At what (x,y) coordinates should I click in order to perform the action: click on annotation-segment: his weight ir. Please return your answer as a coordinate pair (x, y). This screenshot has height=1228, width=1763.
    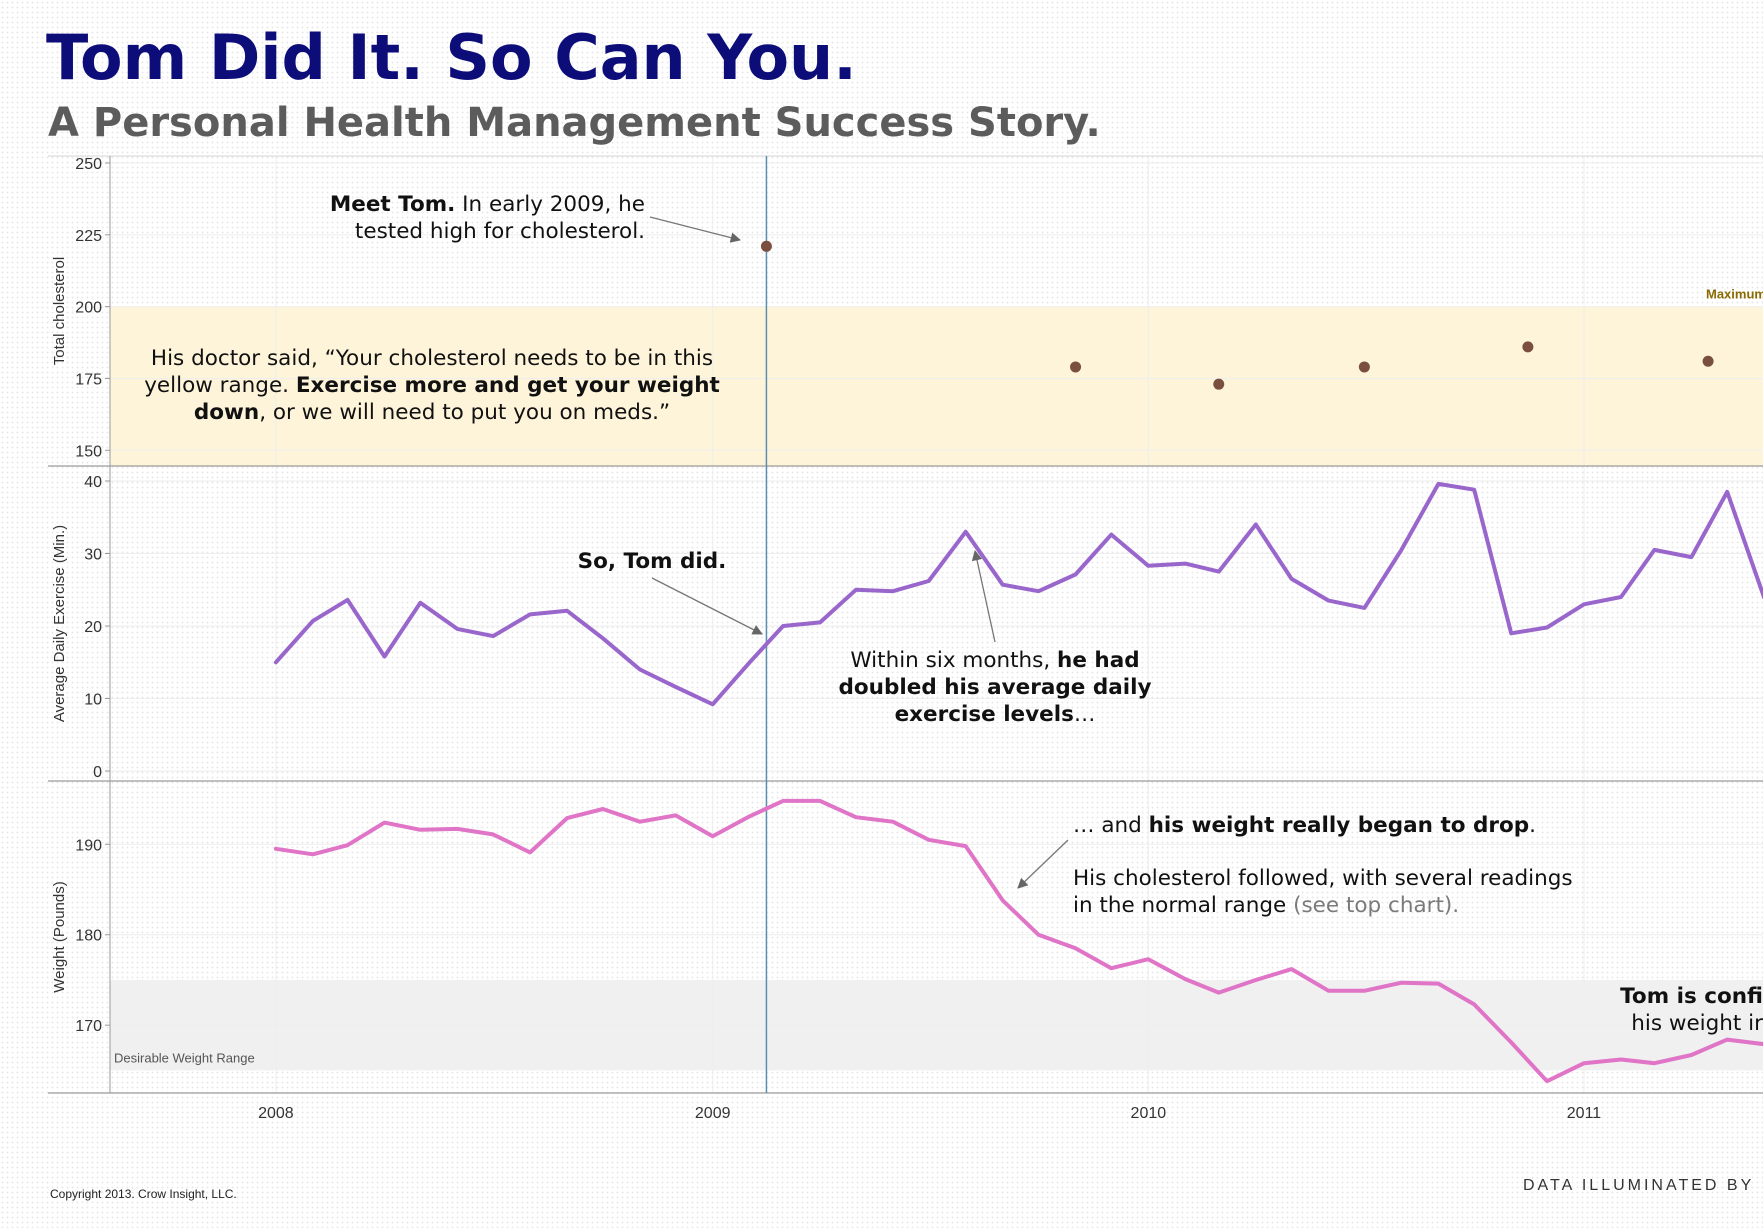
    Looking at the image, I should click on (1697, 1023).